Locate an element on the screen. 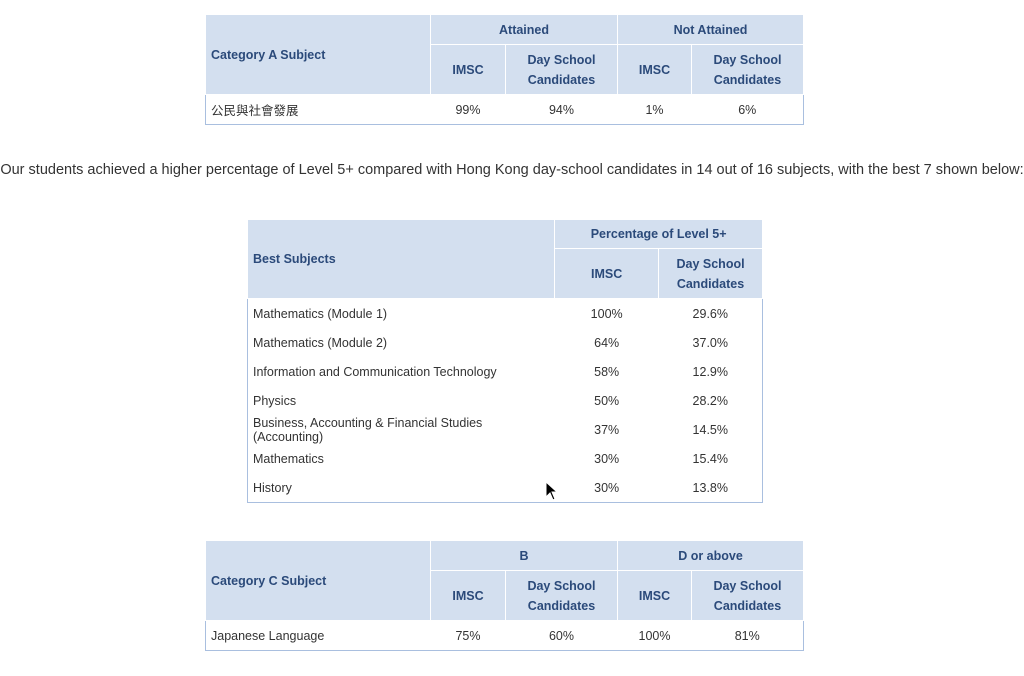 This screenshot has height=676, width=1024. value-cell: 75% is located at coordinates (468, 635).